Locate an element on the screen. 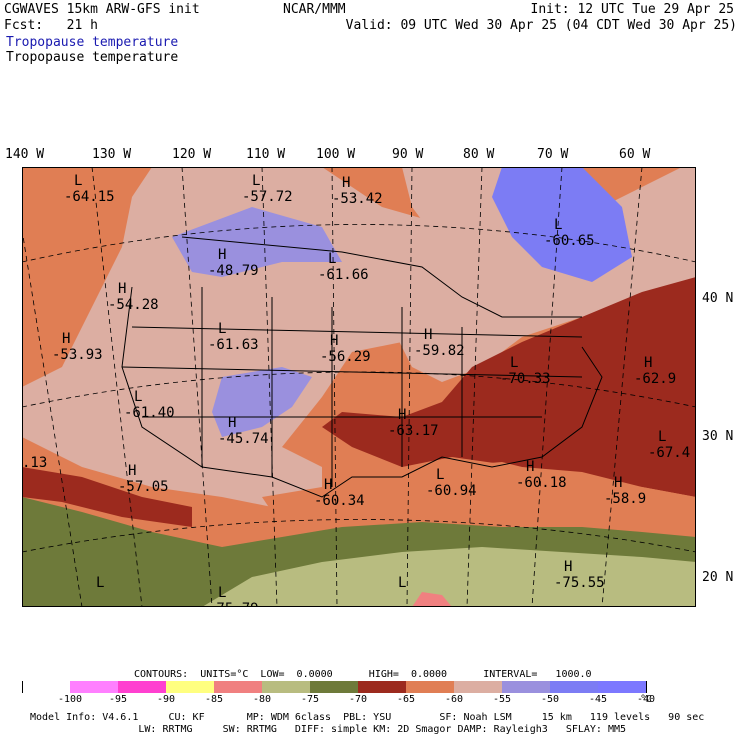 The width and height of the screenshot is (740, 740). field-rose-patch is located at coordinates (432, 599).